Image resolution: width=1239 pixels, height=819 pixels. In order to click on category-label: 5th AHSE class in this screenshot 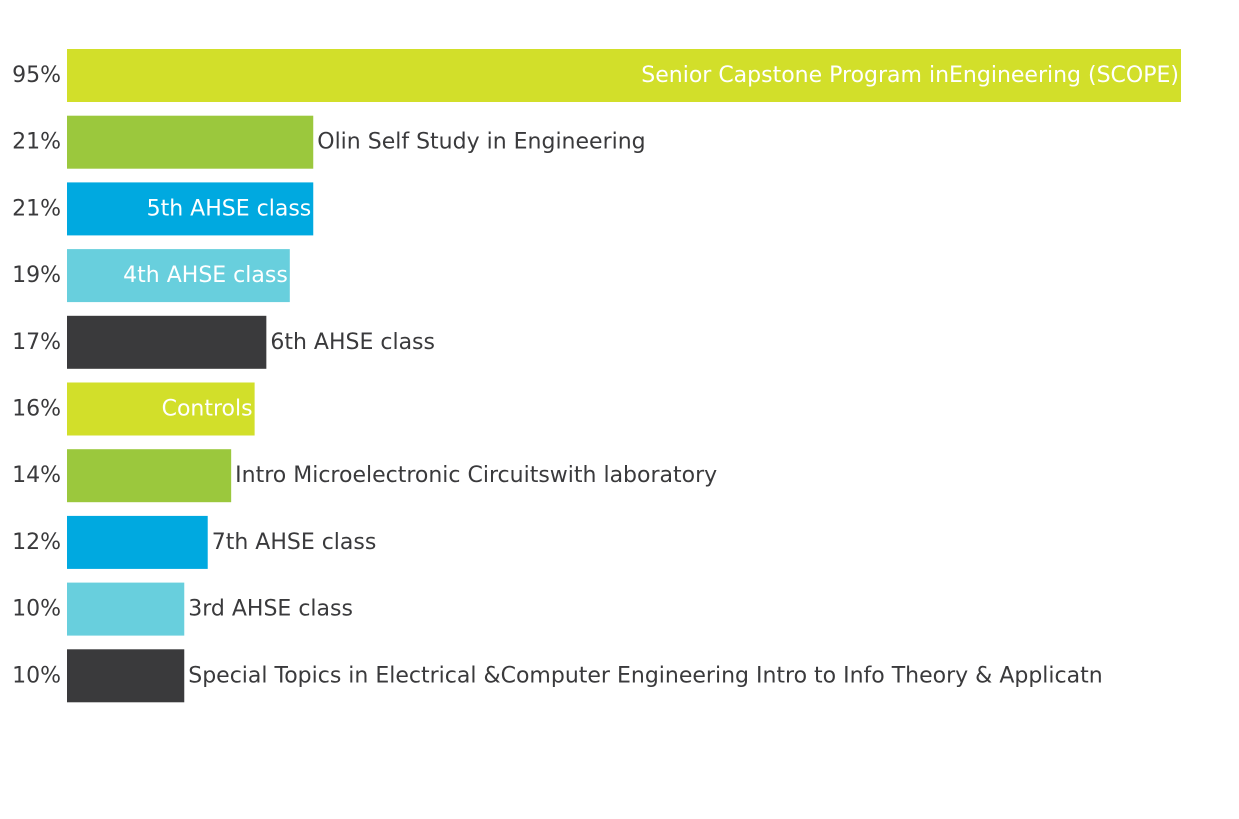, I will do `click(229, 208)`.